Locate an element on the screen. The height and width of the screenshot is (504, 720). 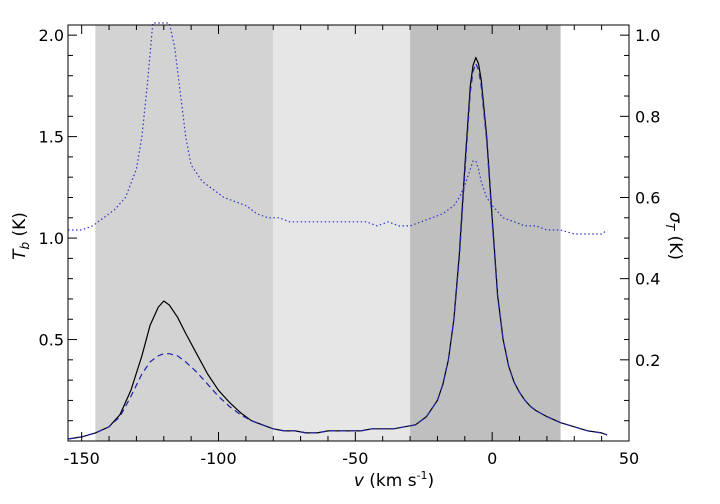
x-tick-label: 50 is located at coordinates (629, 458).